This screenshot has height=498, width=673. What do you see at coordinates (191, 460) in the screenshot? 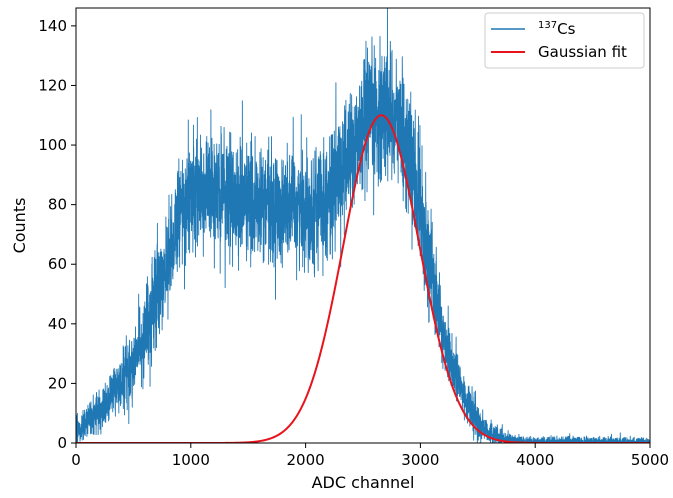
I see `x-tick-label: 1000` at bounding box center [191, 460].